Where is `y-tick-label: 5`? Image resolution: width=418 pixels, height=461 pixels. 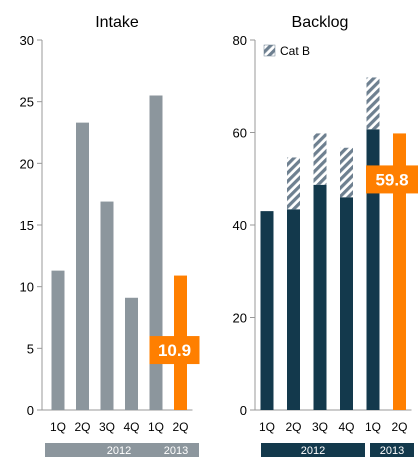 y-tick-label: 5 is located at coordinates (30, 348).